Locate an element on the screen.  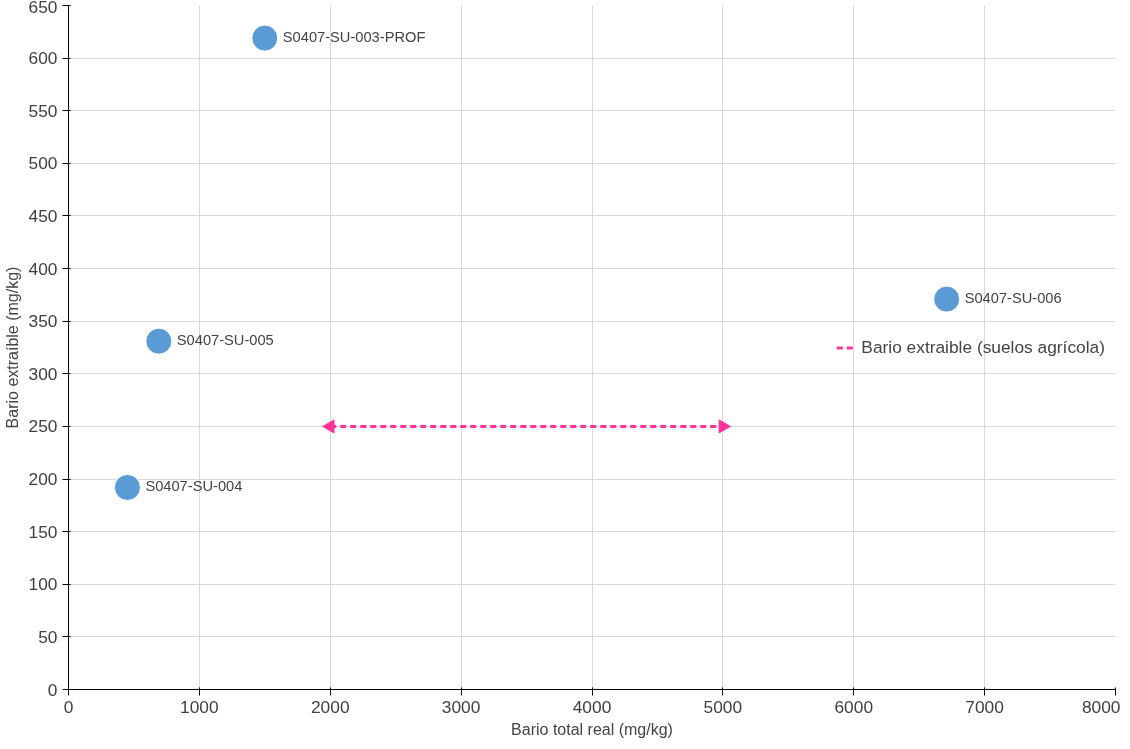
series-label: S0407-SU-004 is located at coordinates (194, 486).